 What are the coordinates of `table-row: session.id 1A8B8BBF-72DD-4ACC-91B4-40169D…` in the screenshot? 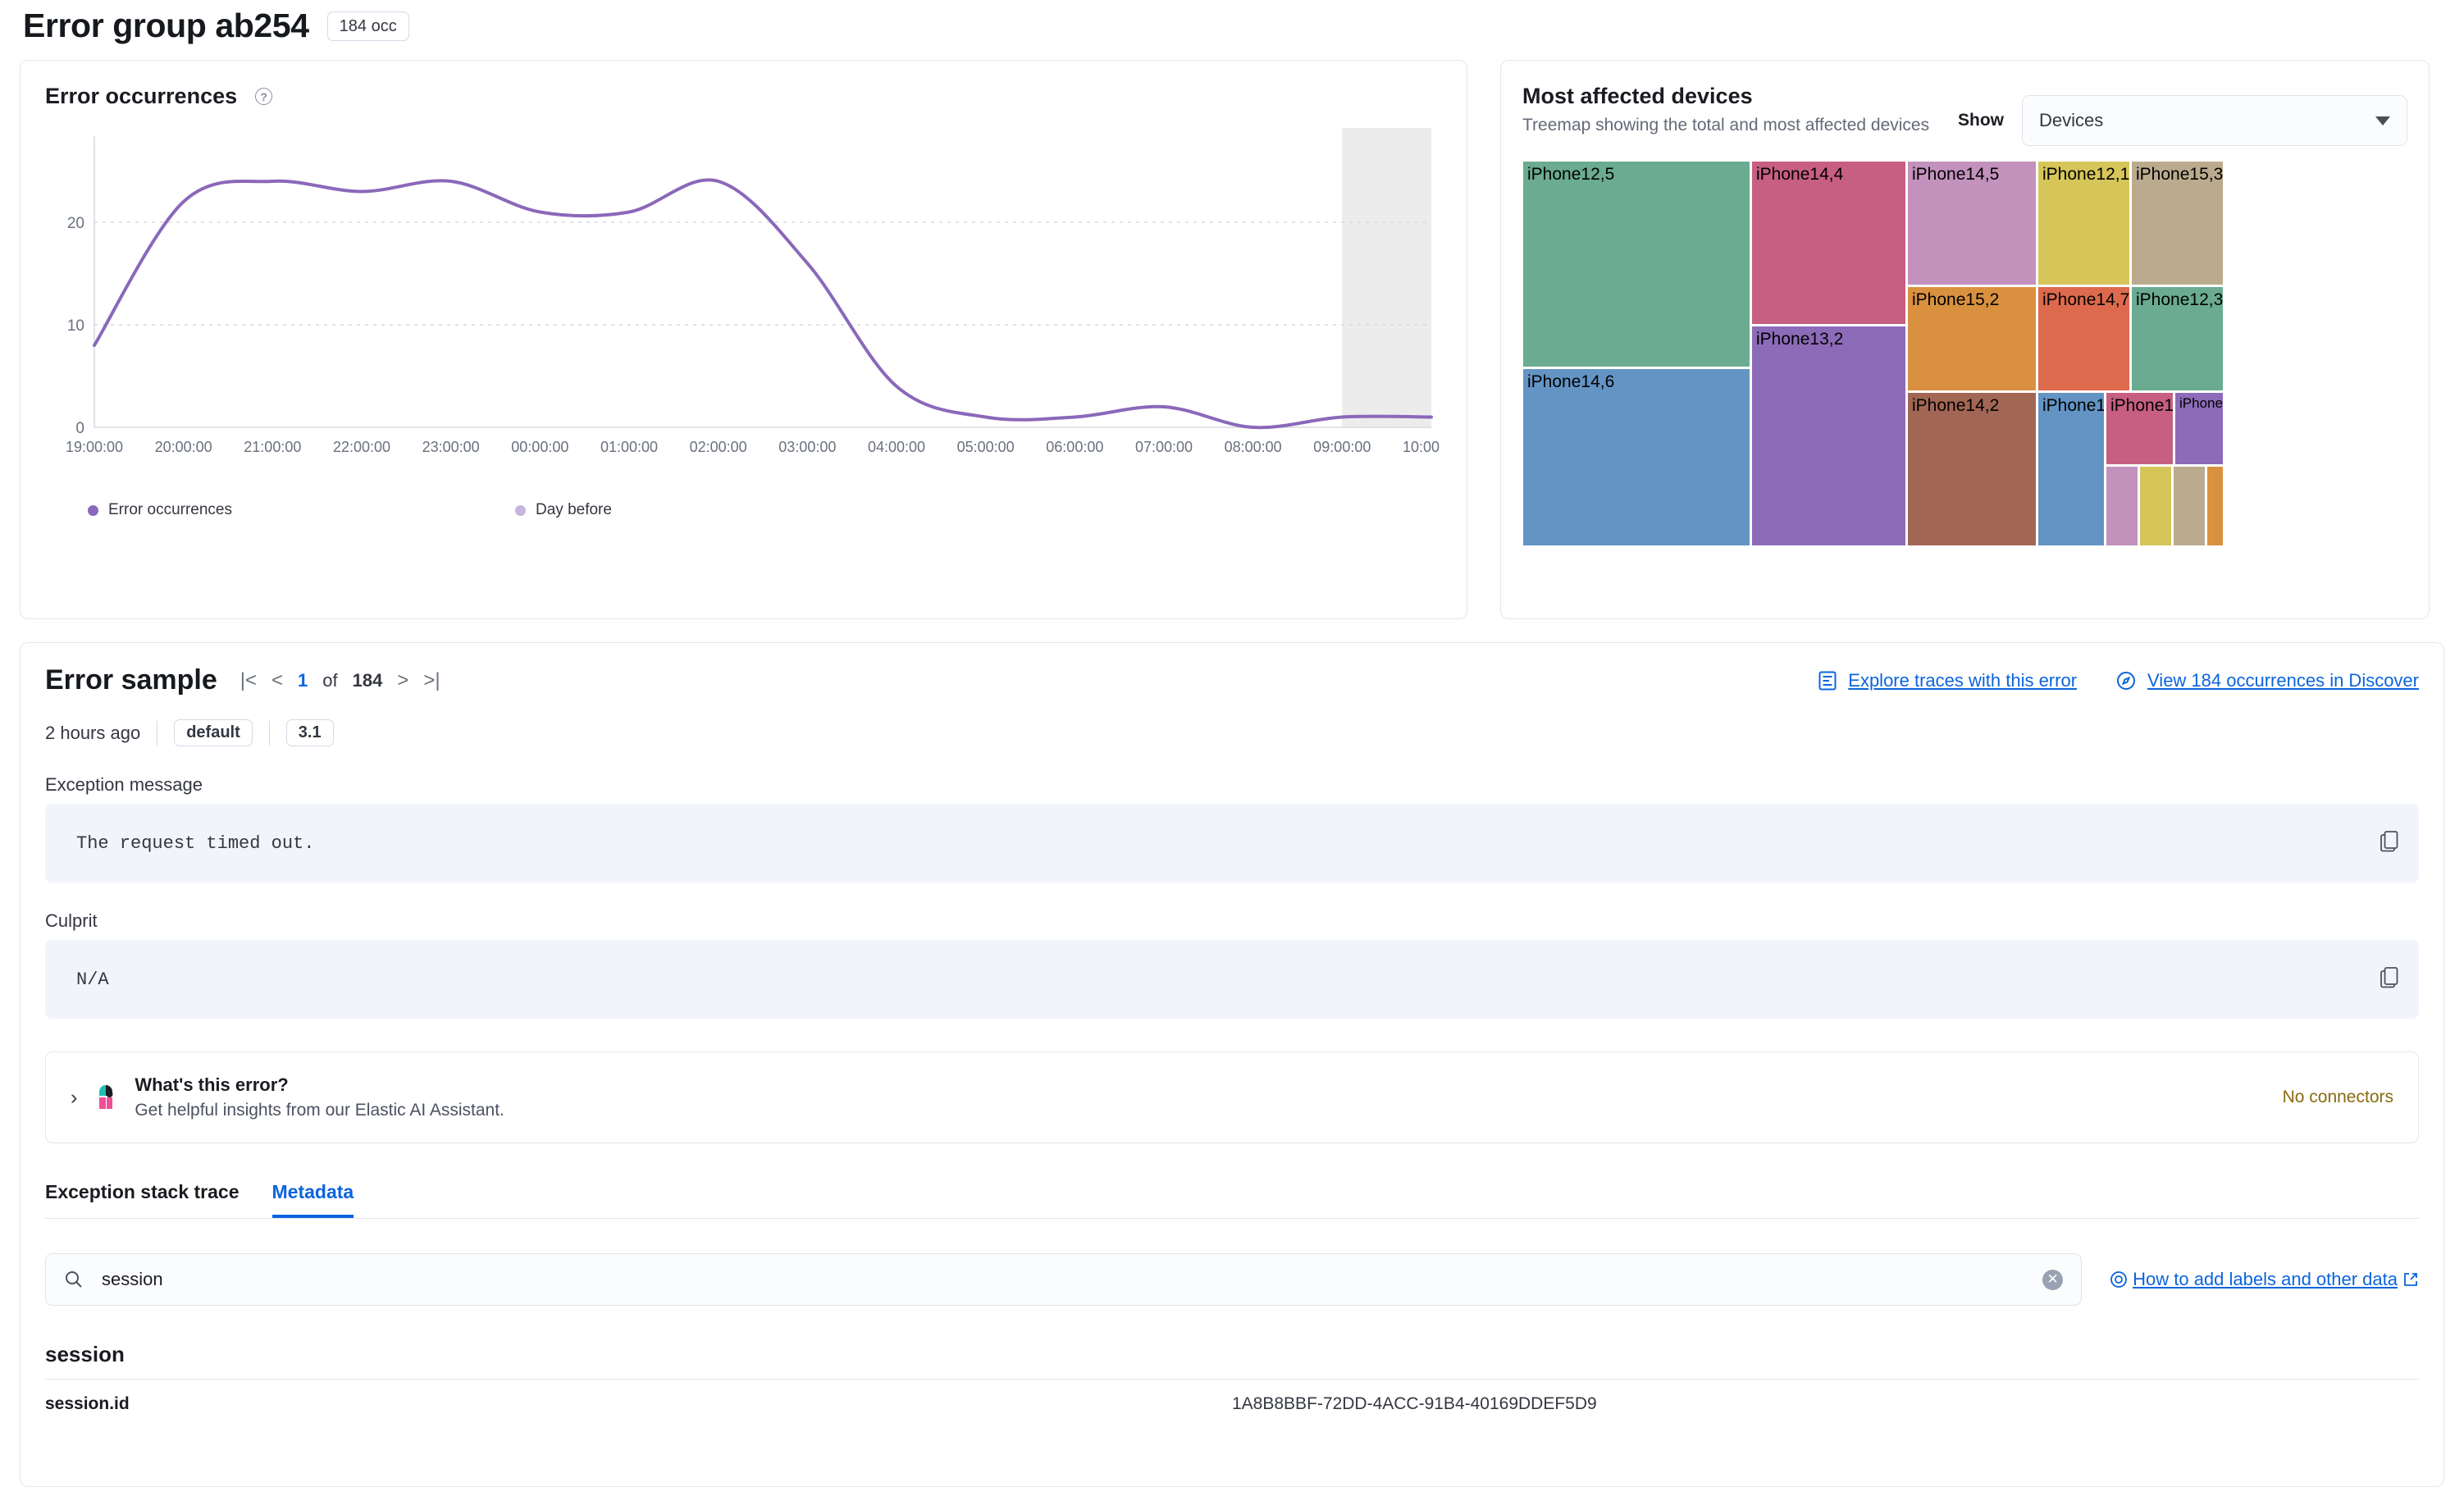 It's located at (1232, 1404).